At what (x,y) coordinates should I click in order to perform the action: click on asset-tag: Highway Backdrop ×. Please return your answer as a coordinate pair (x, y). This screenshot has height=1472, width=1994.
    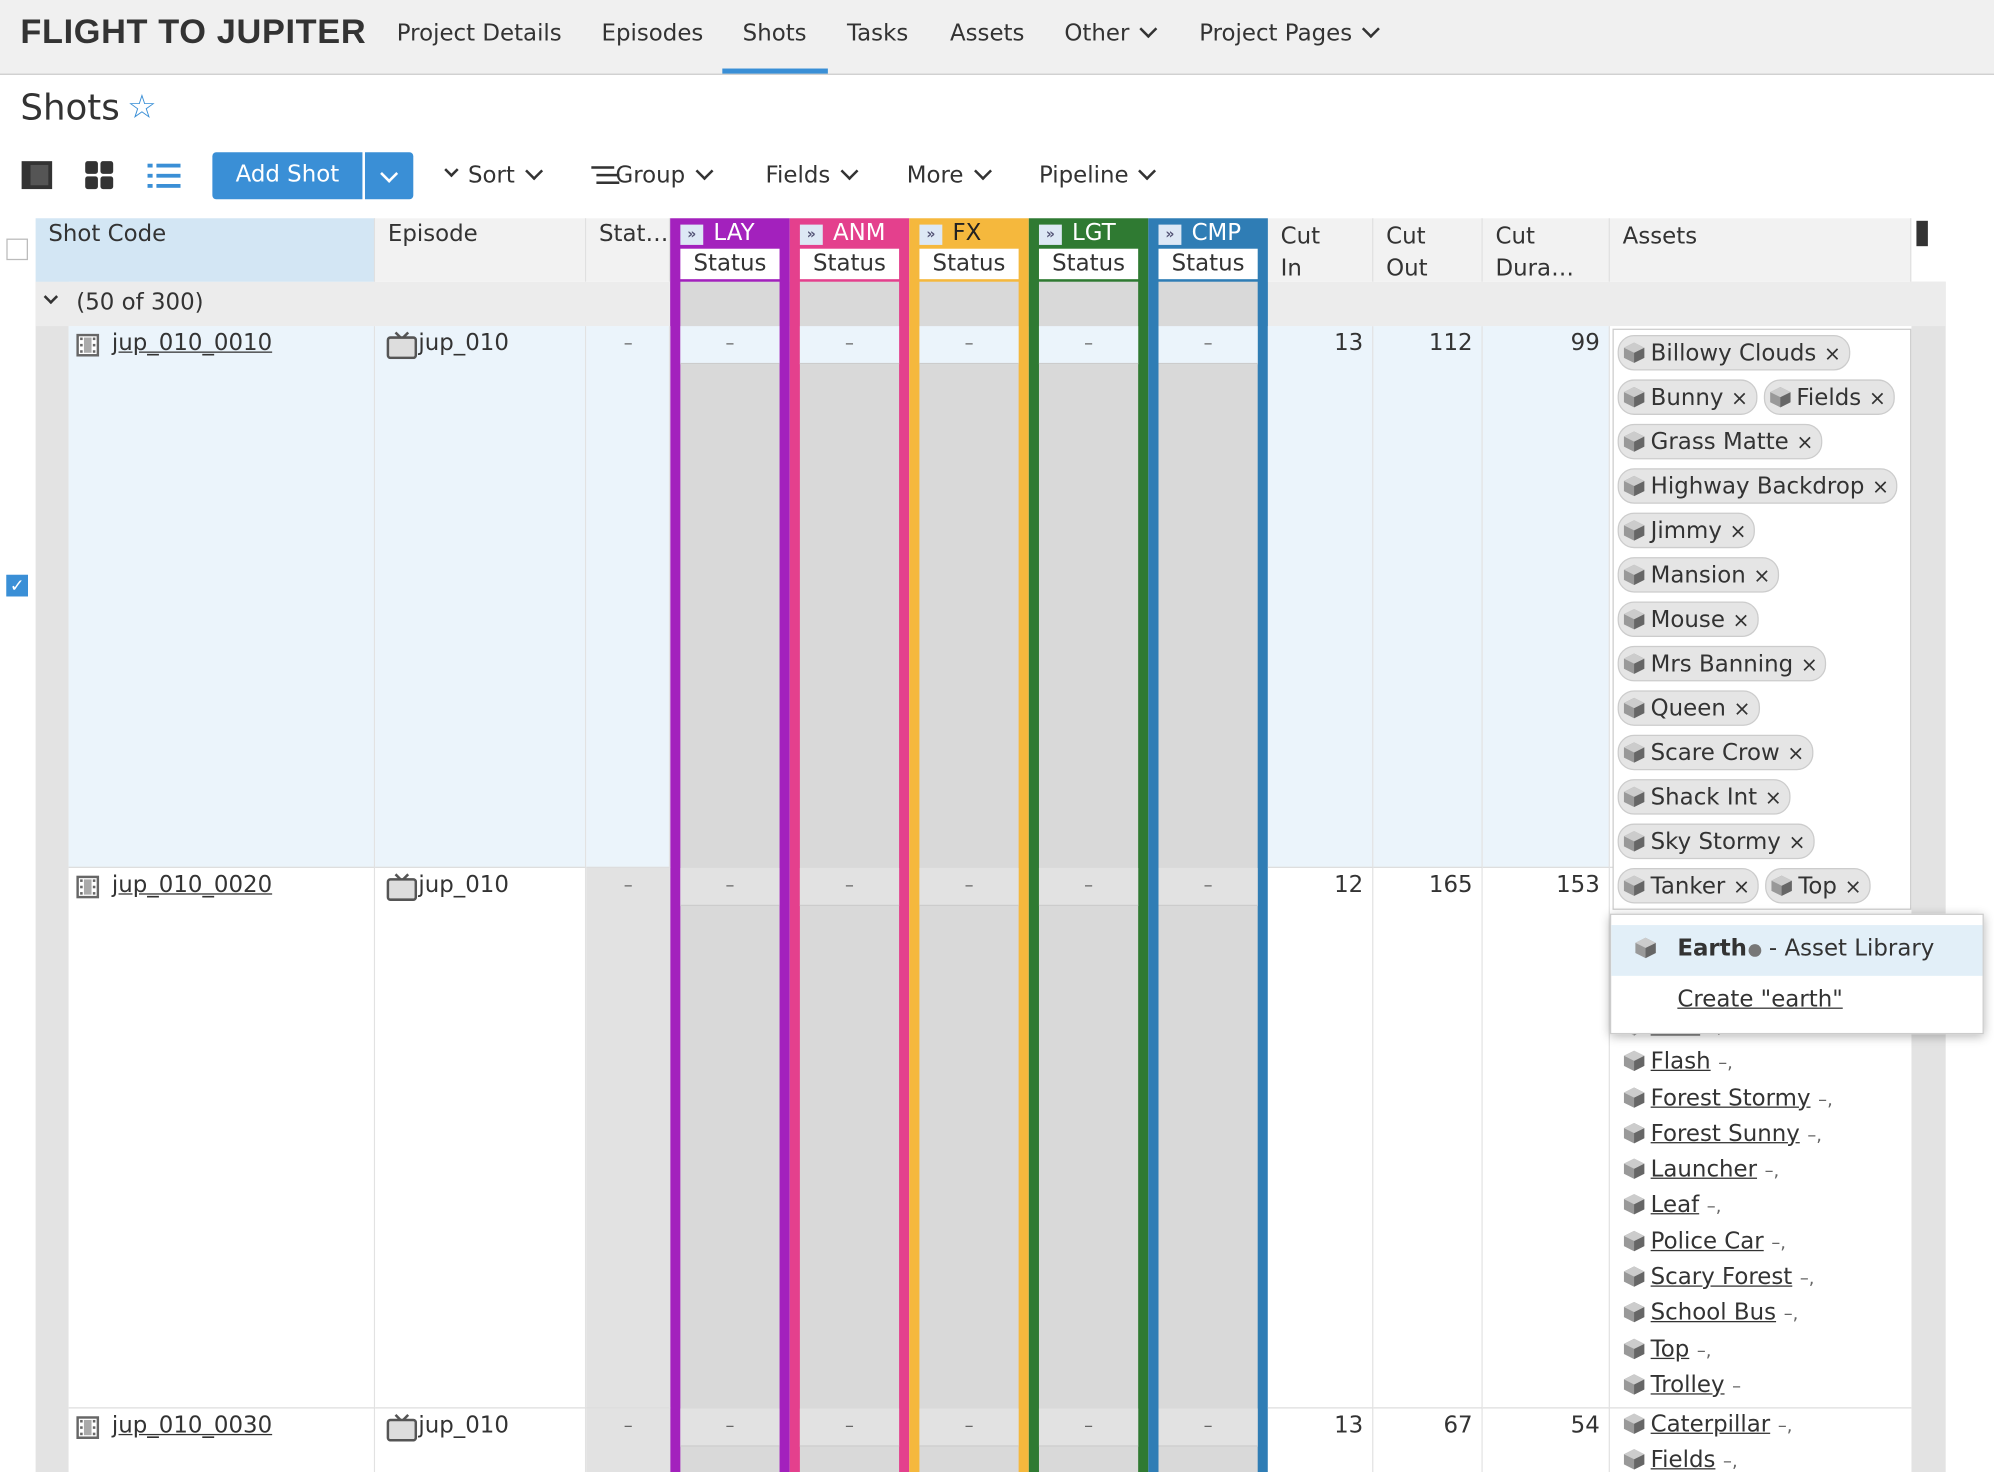
    Looking at the image, I should click on (1757, 486).